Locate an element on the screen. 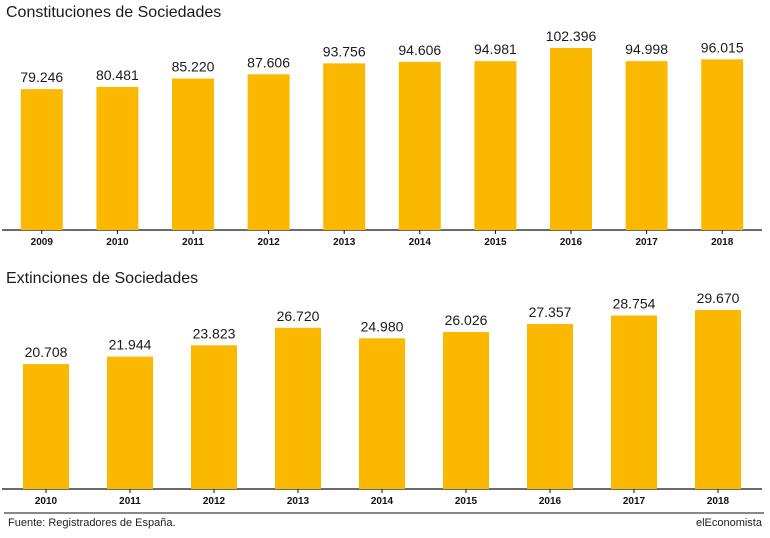  value-label-2014: 94.606 is located at coordinates (419, 50).